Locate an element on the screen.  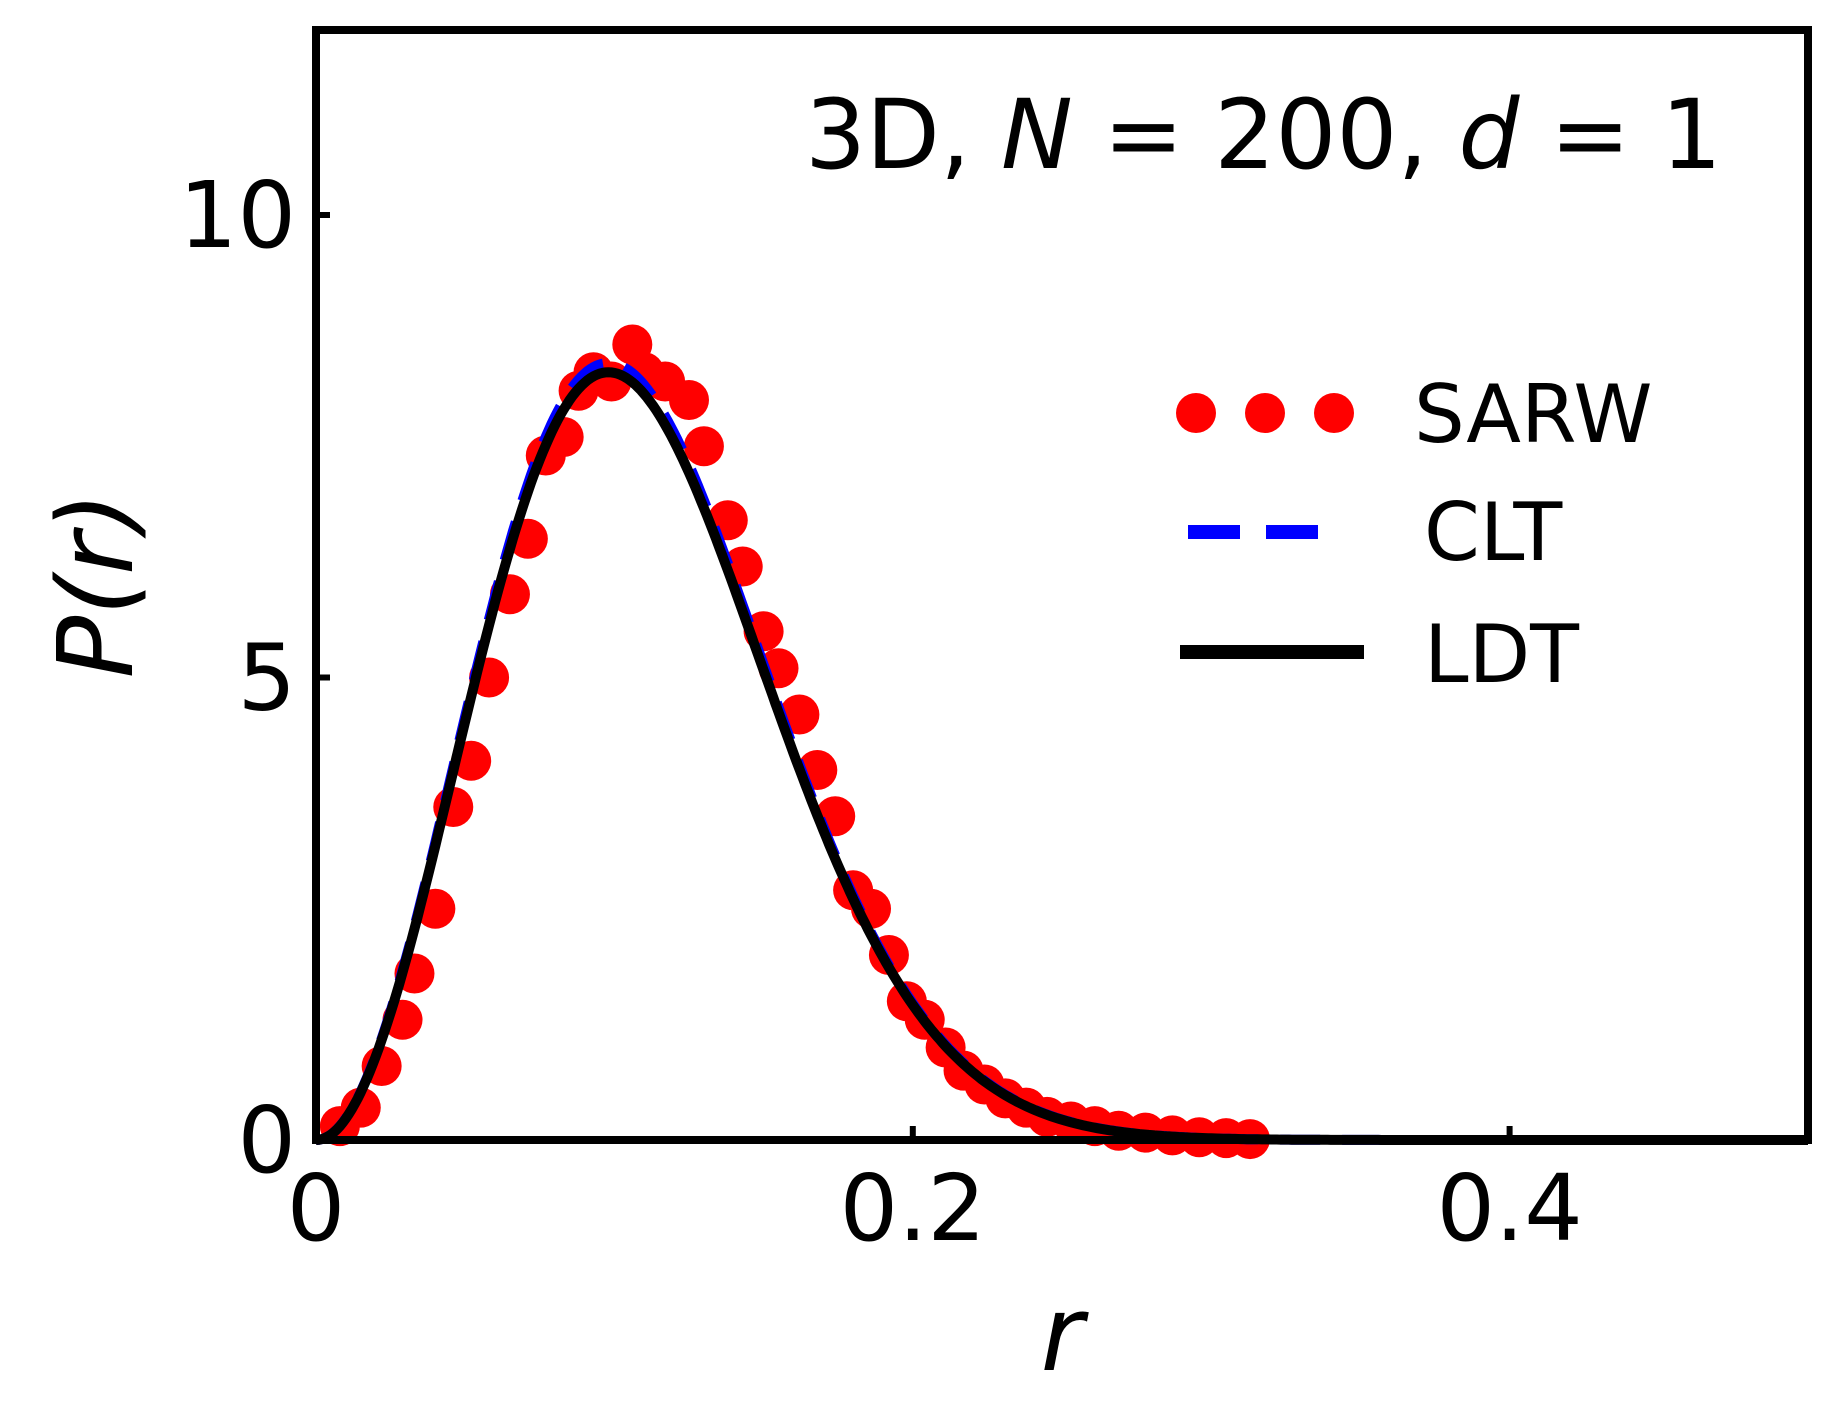
legend-label-ldt: LDT is located at coordinates (1502, 654).